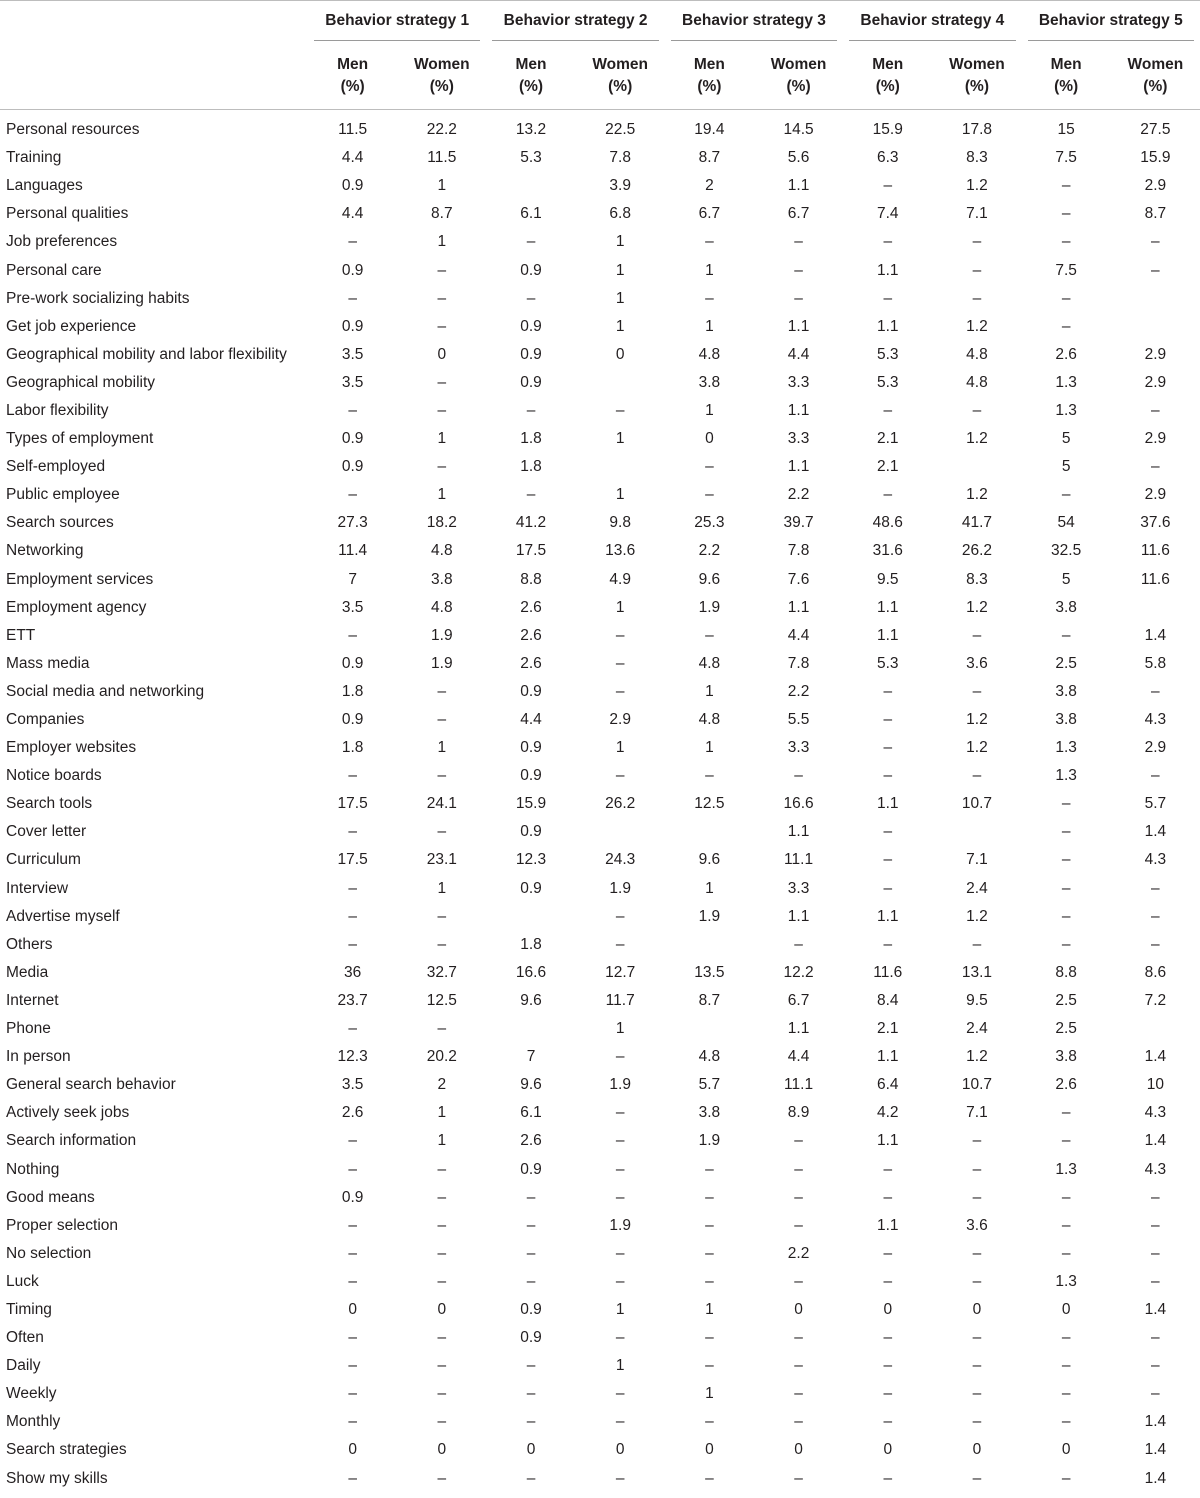 This screenshot has height=1498, width=1200. I want to click on subheader-women-strategy-2: Women (%), so click(620, 76).